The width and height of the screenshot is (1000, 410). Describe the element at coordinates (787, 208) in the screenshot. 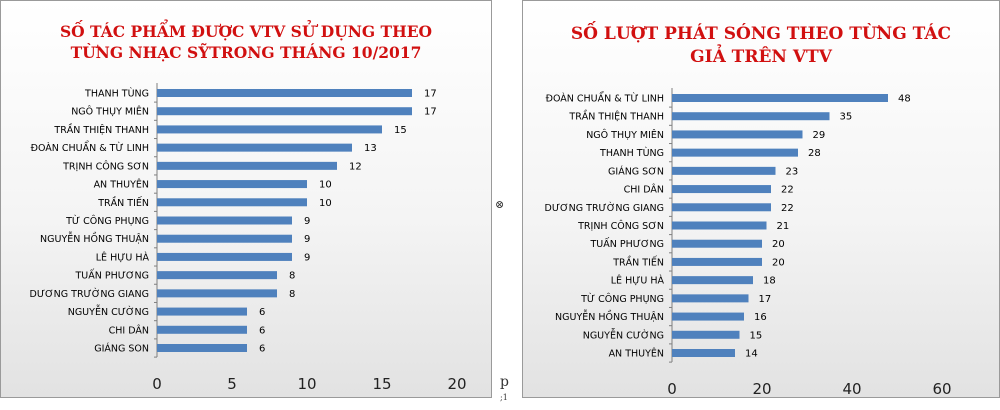

I see `value-label: 22` at that location.